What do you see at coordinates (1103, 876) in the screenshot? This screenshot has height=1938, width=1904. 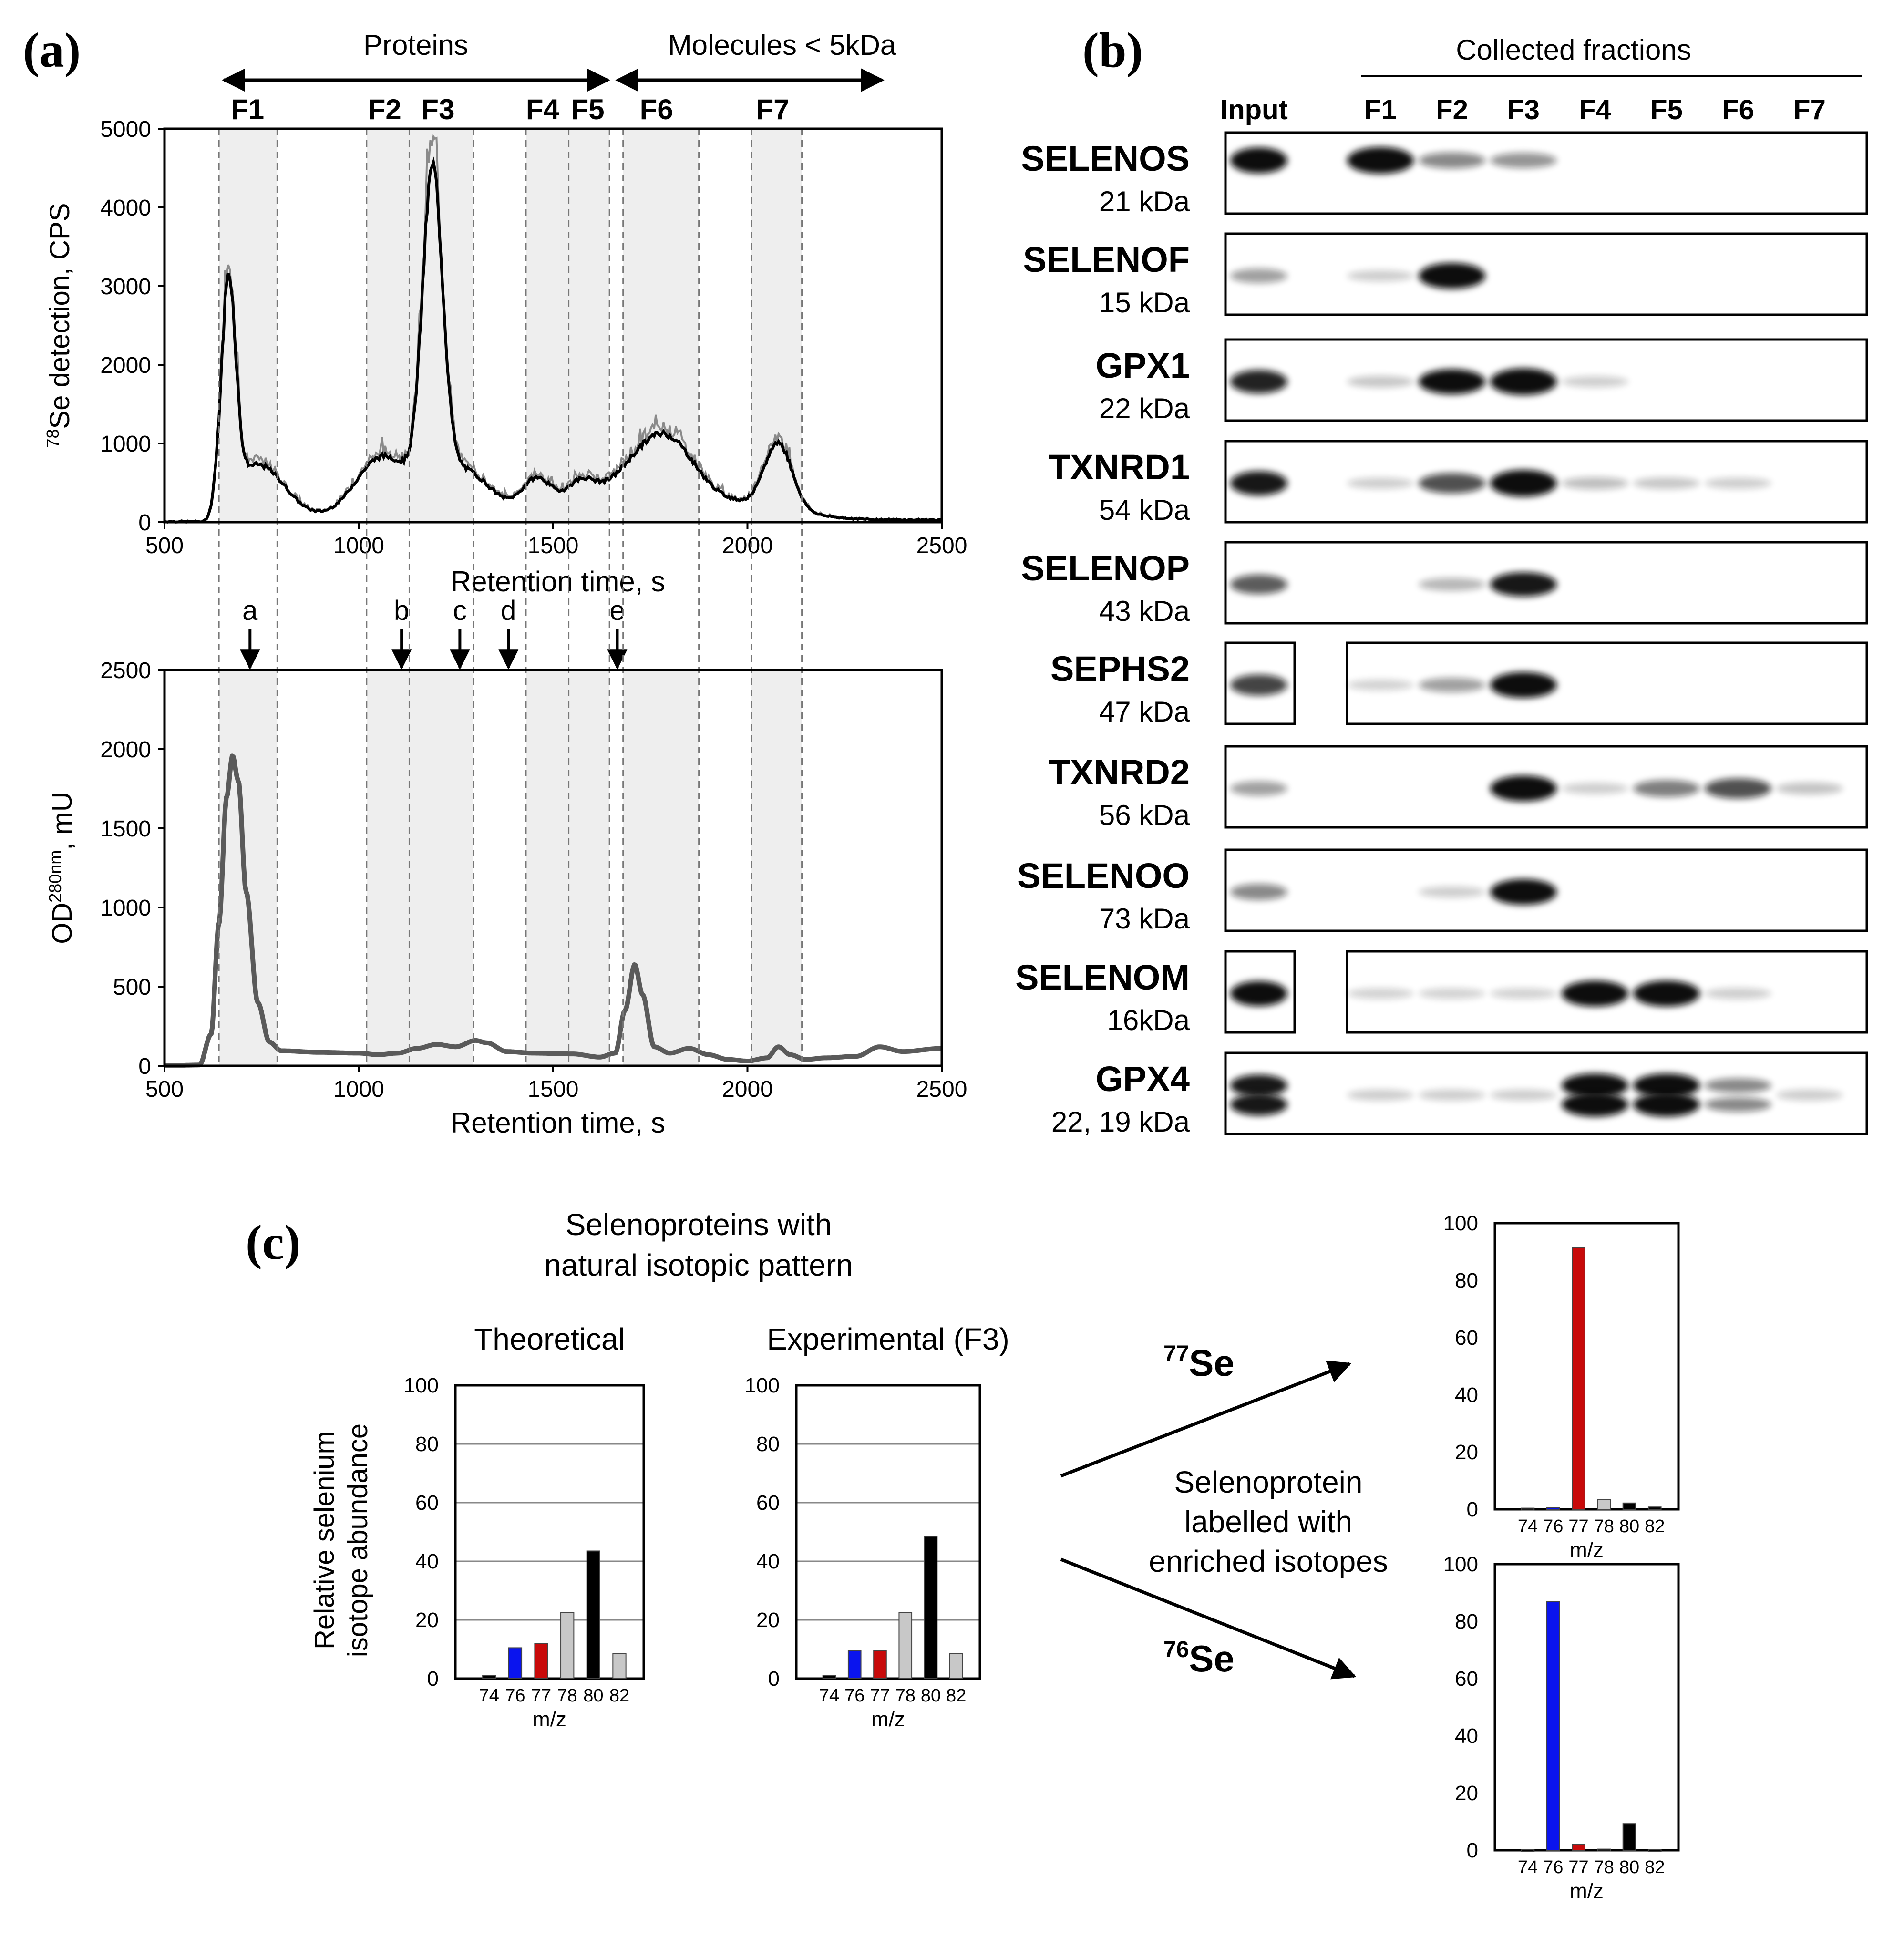 I see `protein-name-selenoo: SELENOO` at bounding box center [1103, 876].